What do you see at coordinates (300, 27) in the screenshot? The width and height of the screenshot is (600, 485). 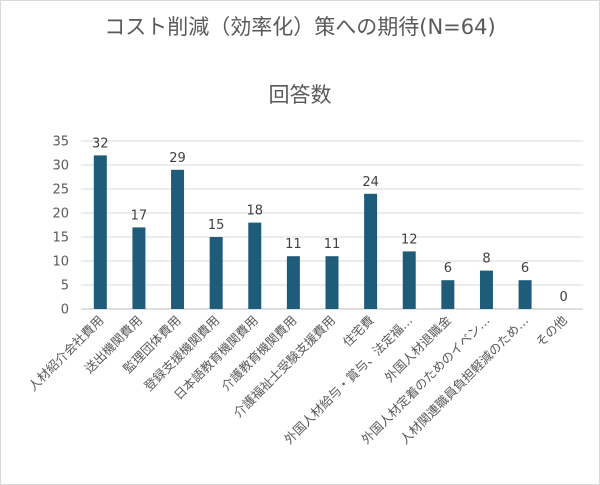 I see `chart-title: コスト削減（効率化）策への期待(N=64)` at bounding box center [300, 27].